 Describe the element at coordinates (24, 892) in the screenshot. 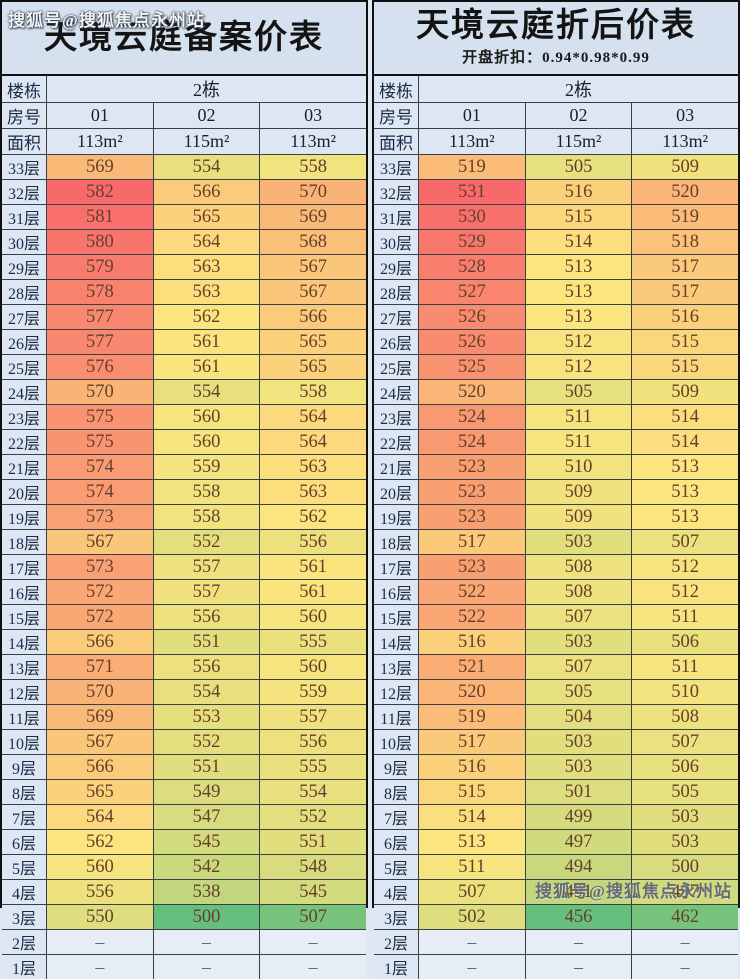

I see `floor-label: 4层` at that location.